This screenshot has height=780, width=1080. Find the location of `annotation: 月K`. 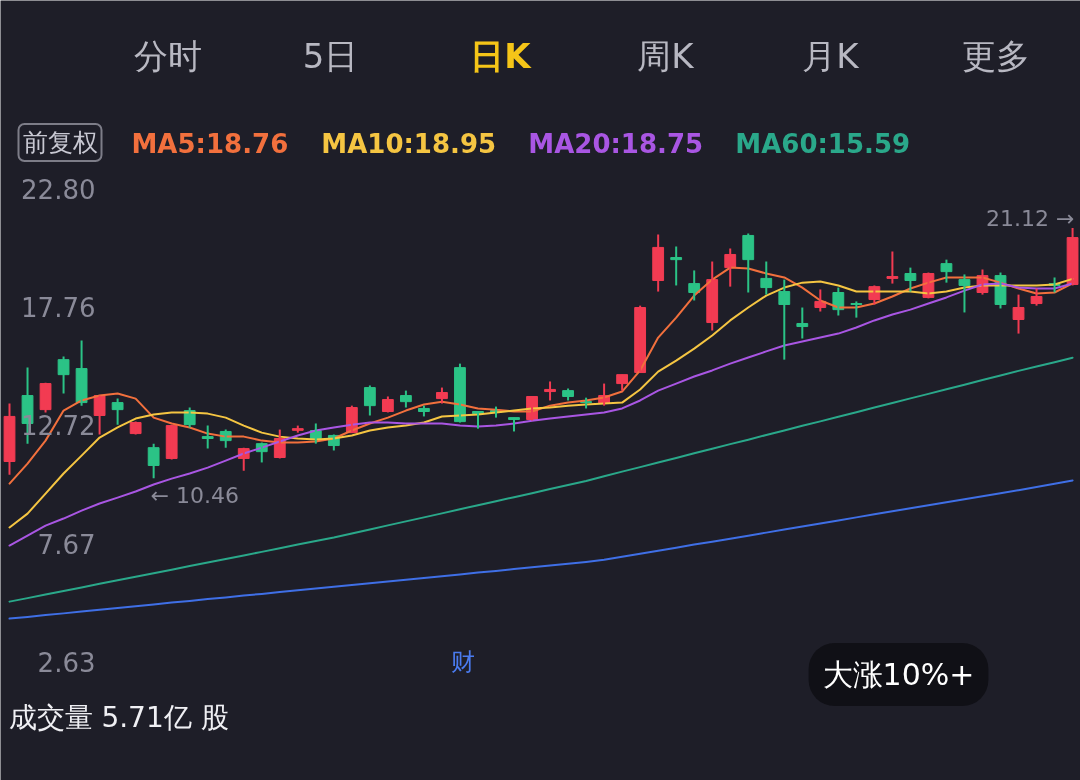

annotation: 月K is located at coordinates (831, 55).